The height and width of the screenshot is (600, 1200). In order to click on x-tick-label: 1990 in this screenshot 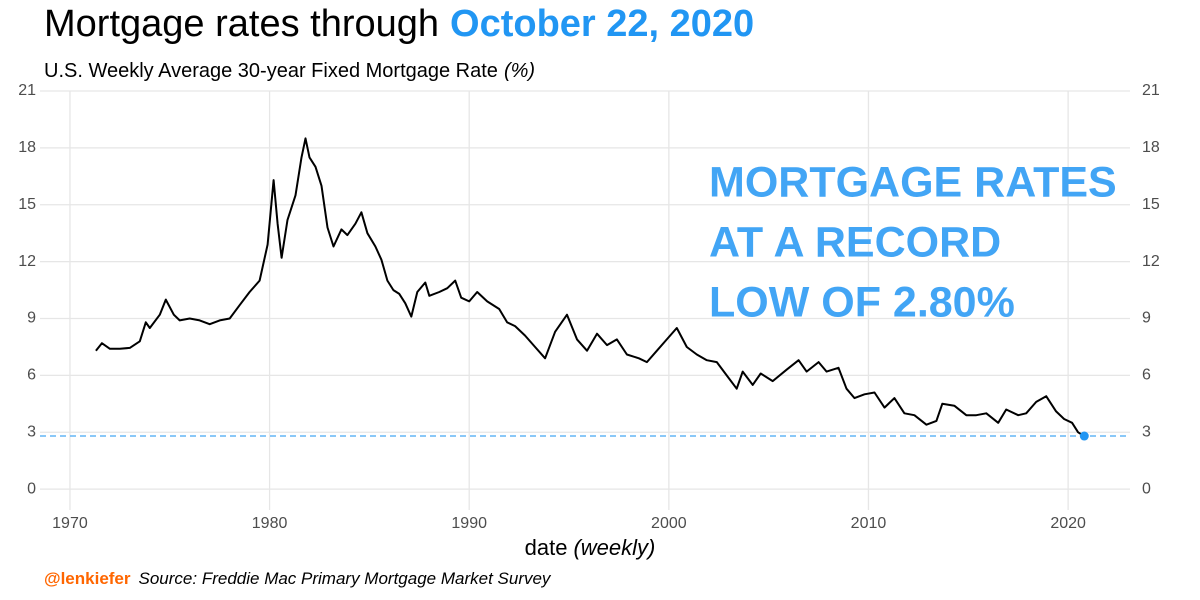, I will do `click(469, 523)`.